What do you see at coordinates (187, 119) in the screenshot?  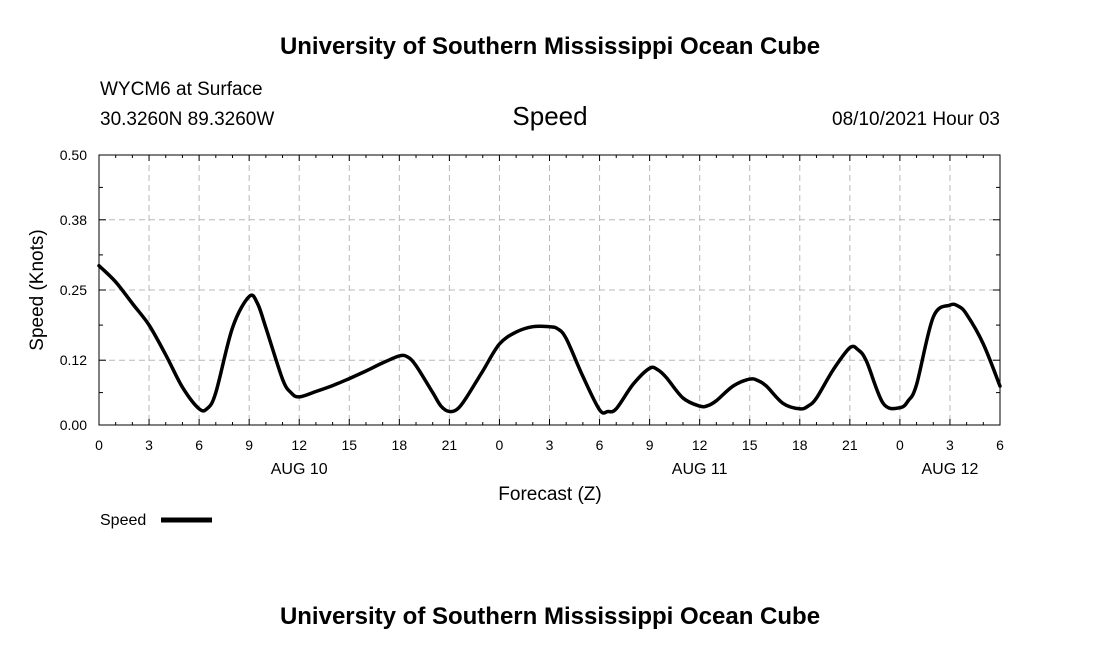 I see `location-label: 30.3260N 89.3260W` at bounding box center [187, 119].